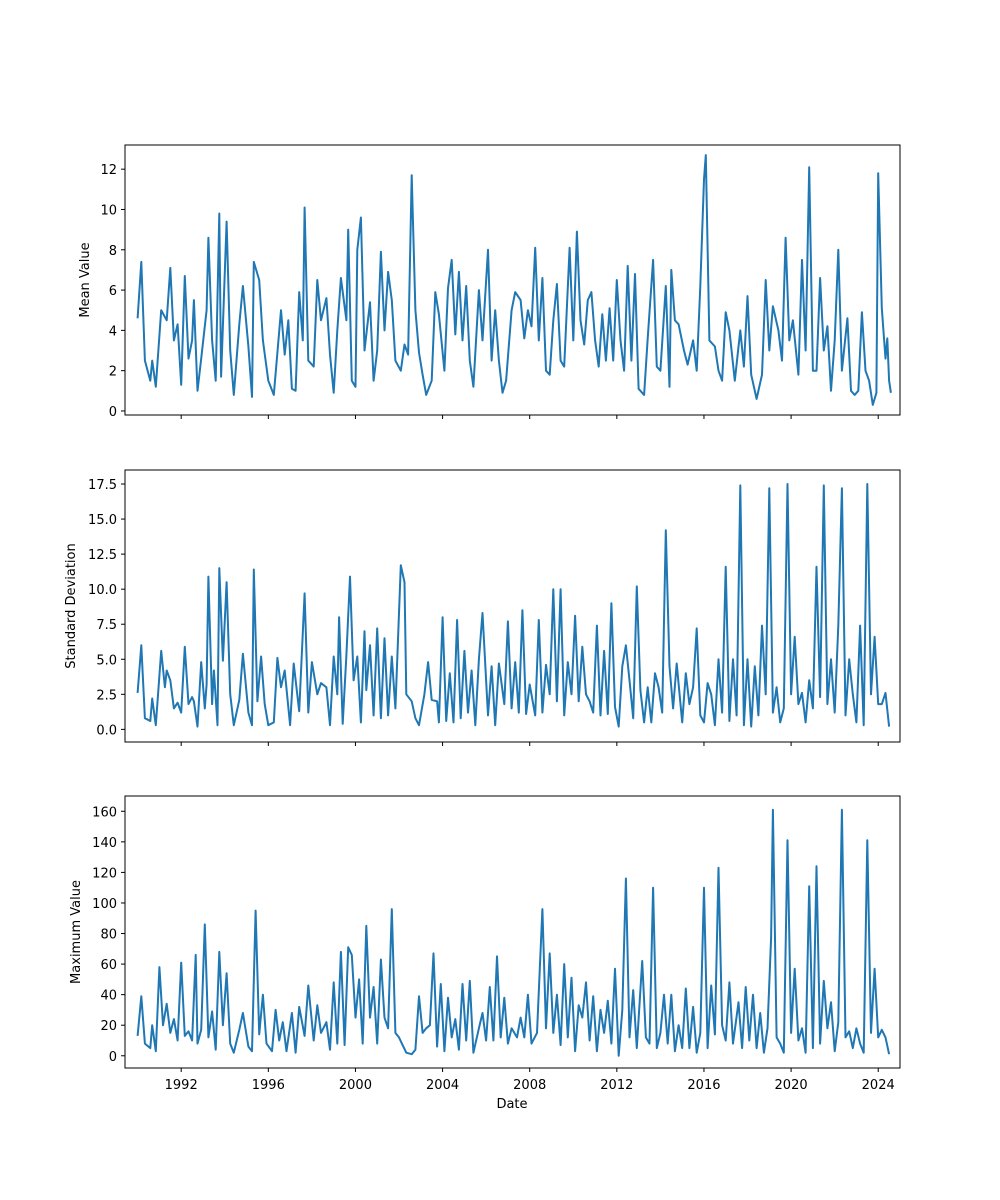  Describe the element at coordinates (791, 1085) in the screenshot. I see `x-tick-label: 2020` at that location.